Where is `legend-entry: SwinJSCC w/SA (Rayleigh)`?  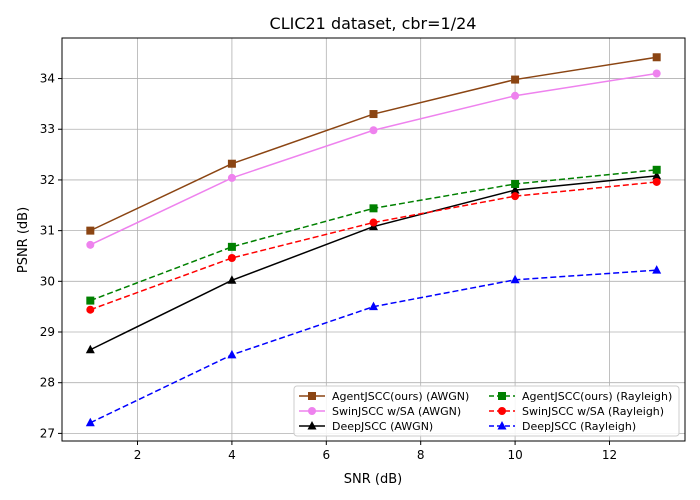
legend-entry: SwinJSCC w/SA (Rayleigh) is located at coordinates (576, 411).